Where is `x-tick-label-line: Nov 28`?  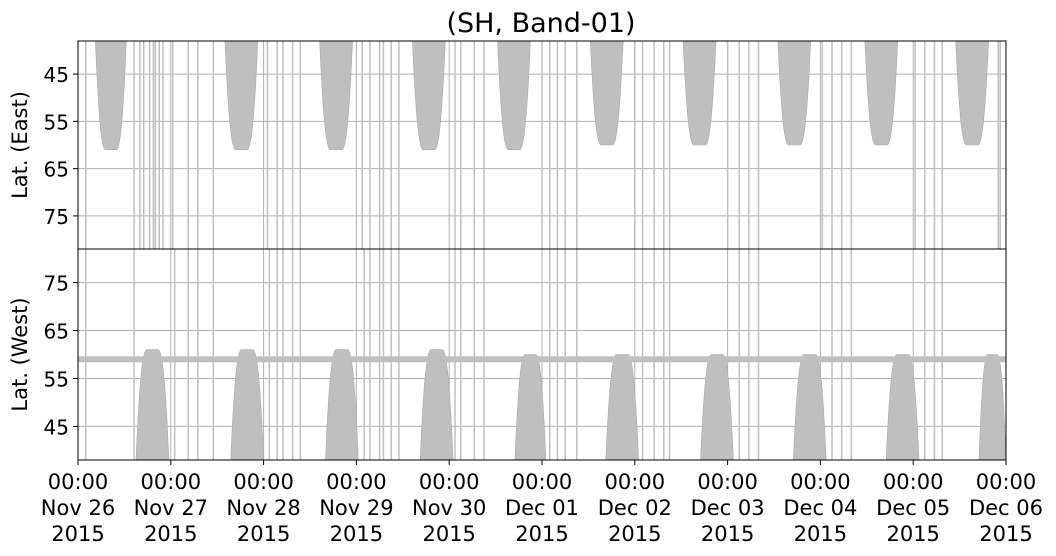
x-tick-label-line: Nov 28 is located at coordinates (263, 508).